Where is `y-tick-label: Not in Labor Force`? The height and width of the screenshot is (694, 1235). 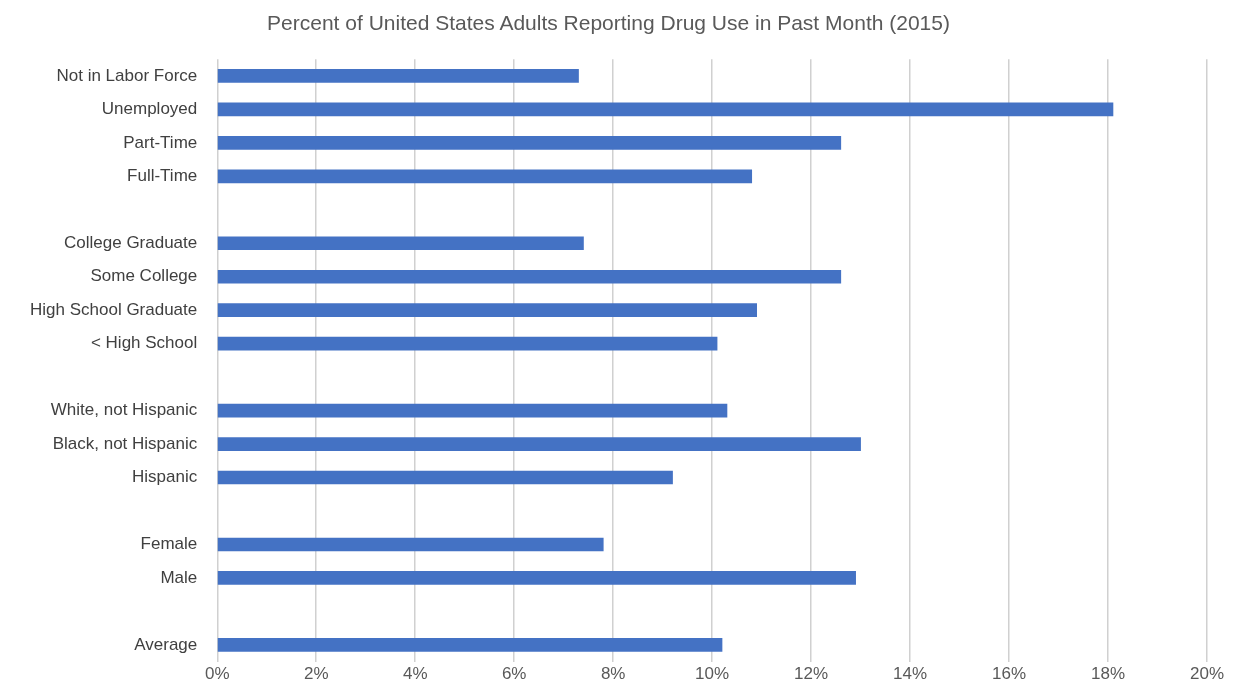 y-tick-label: Not in Labor Force is located at coordinates (127, 75).